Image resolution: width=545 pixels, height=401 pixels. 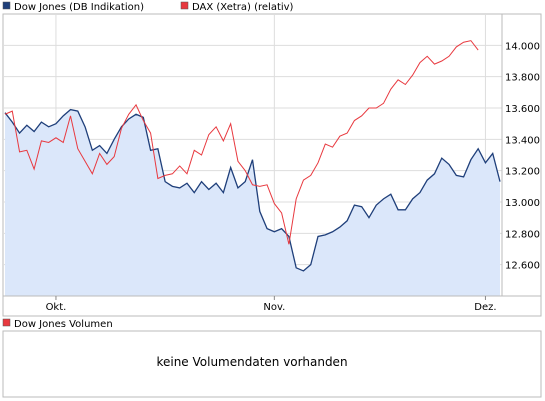 I want to click on volume-empty-message: keine Volumendaten vorhanden, so click(x=251, y=362).